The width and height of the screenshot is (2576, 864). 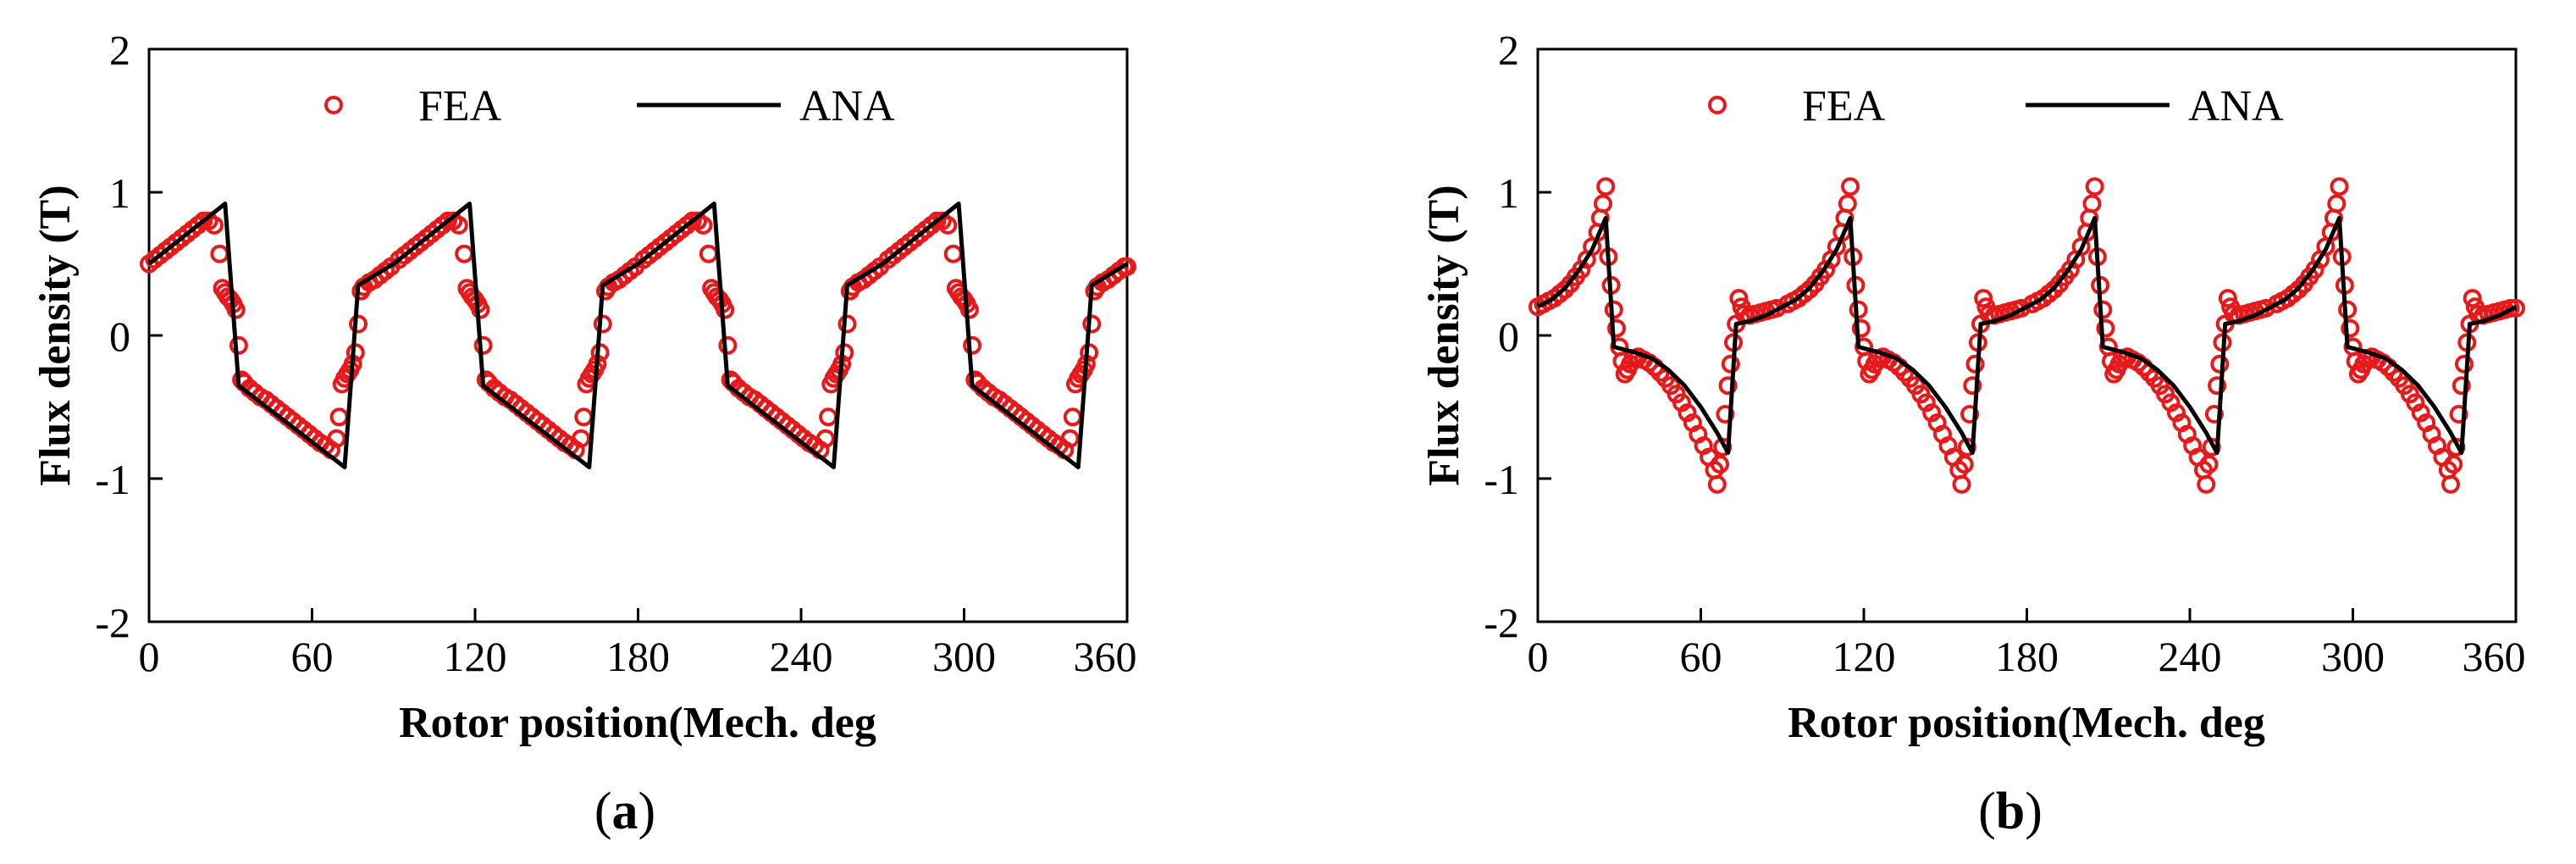 I want to click on panel-letter-a: a, so click(x=625, y=811).